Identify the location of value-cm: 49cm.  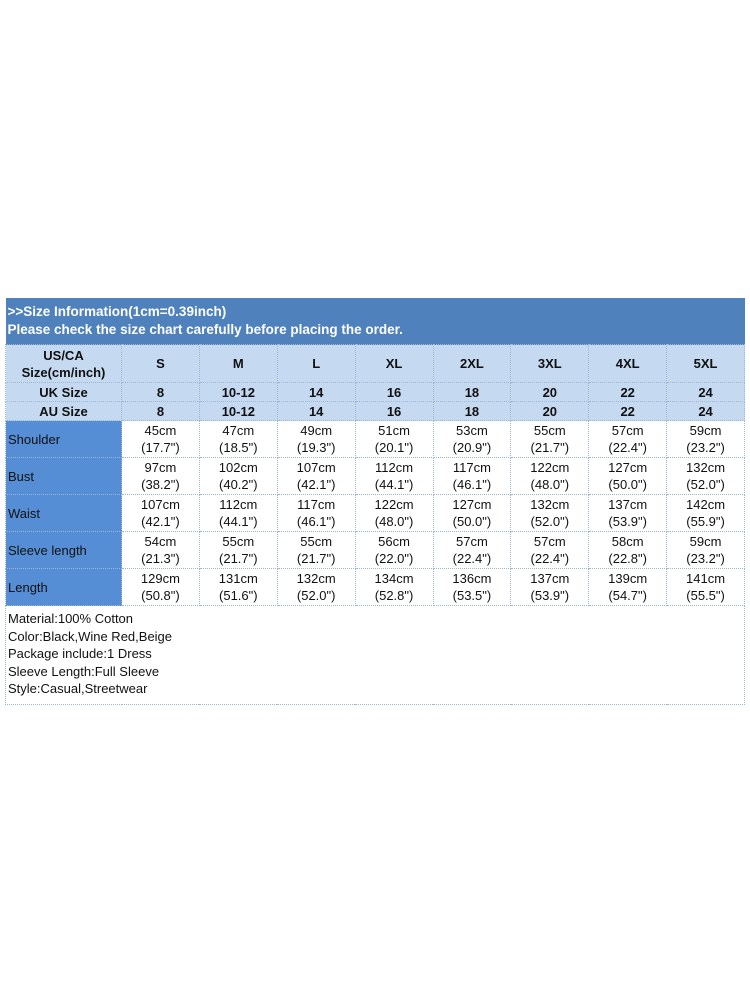
(316, 430).